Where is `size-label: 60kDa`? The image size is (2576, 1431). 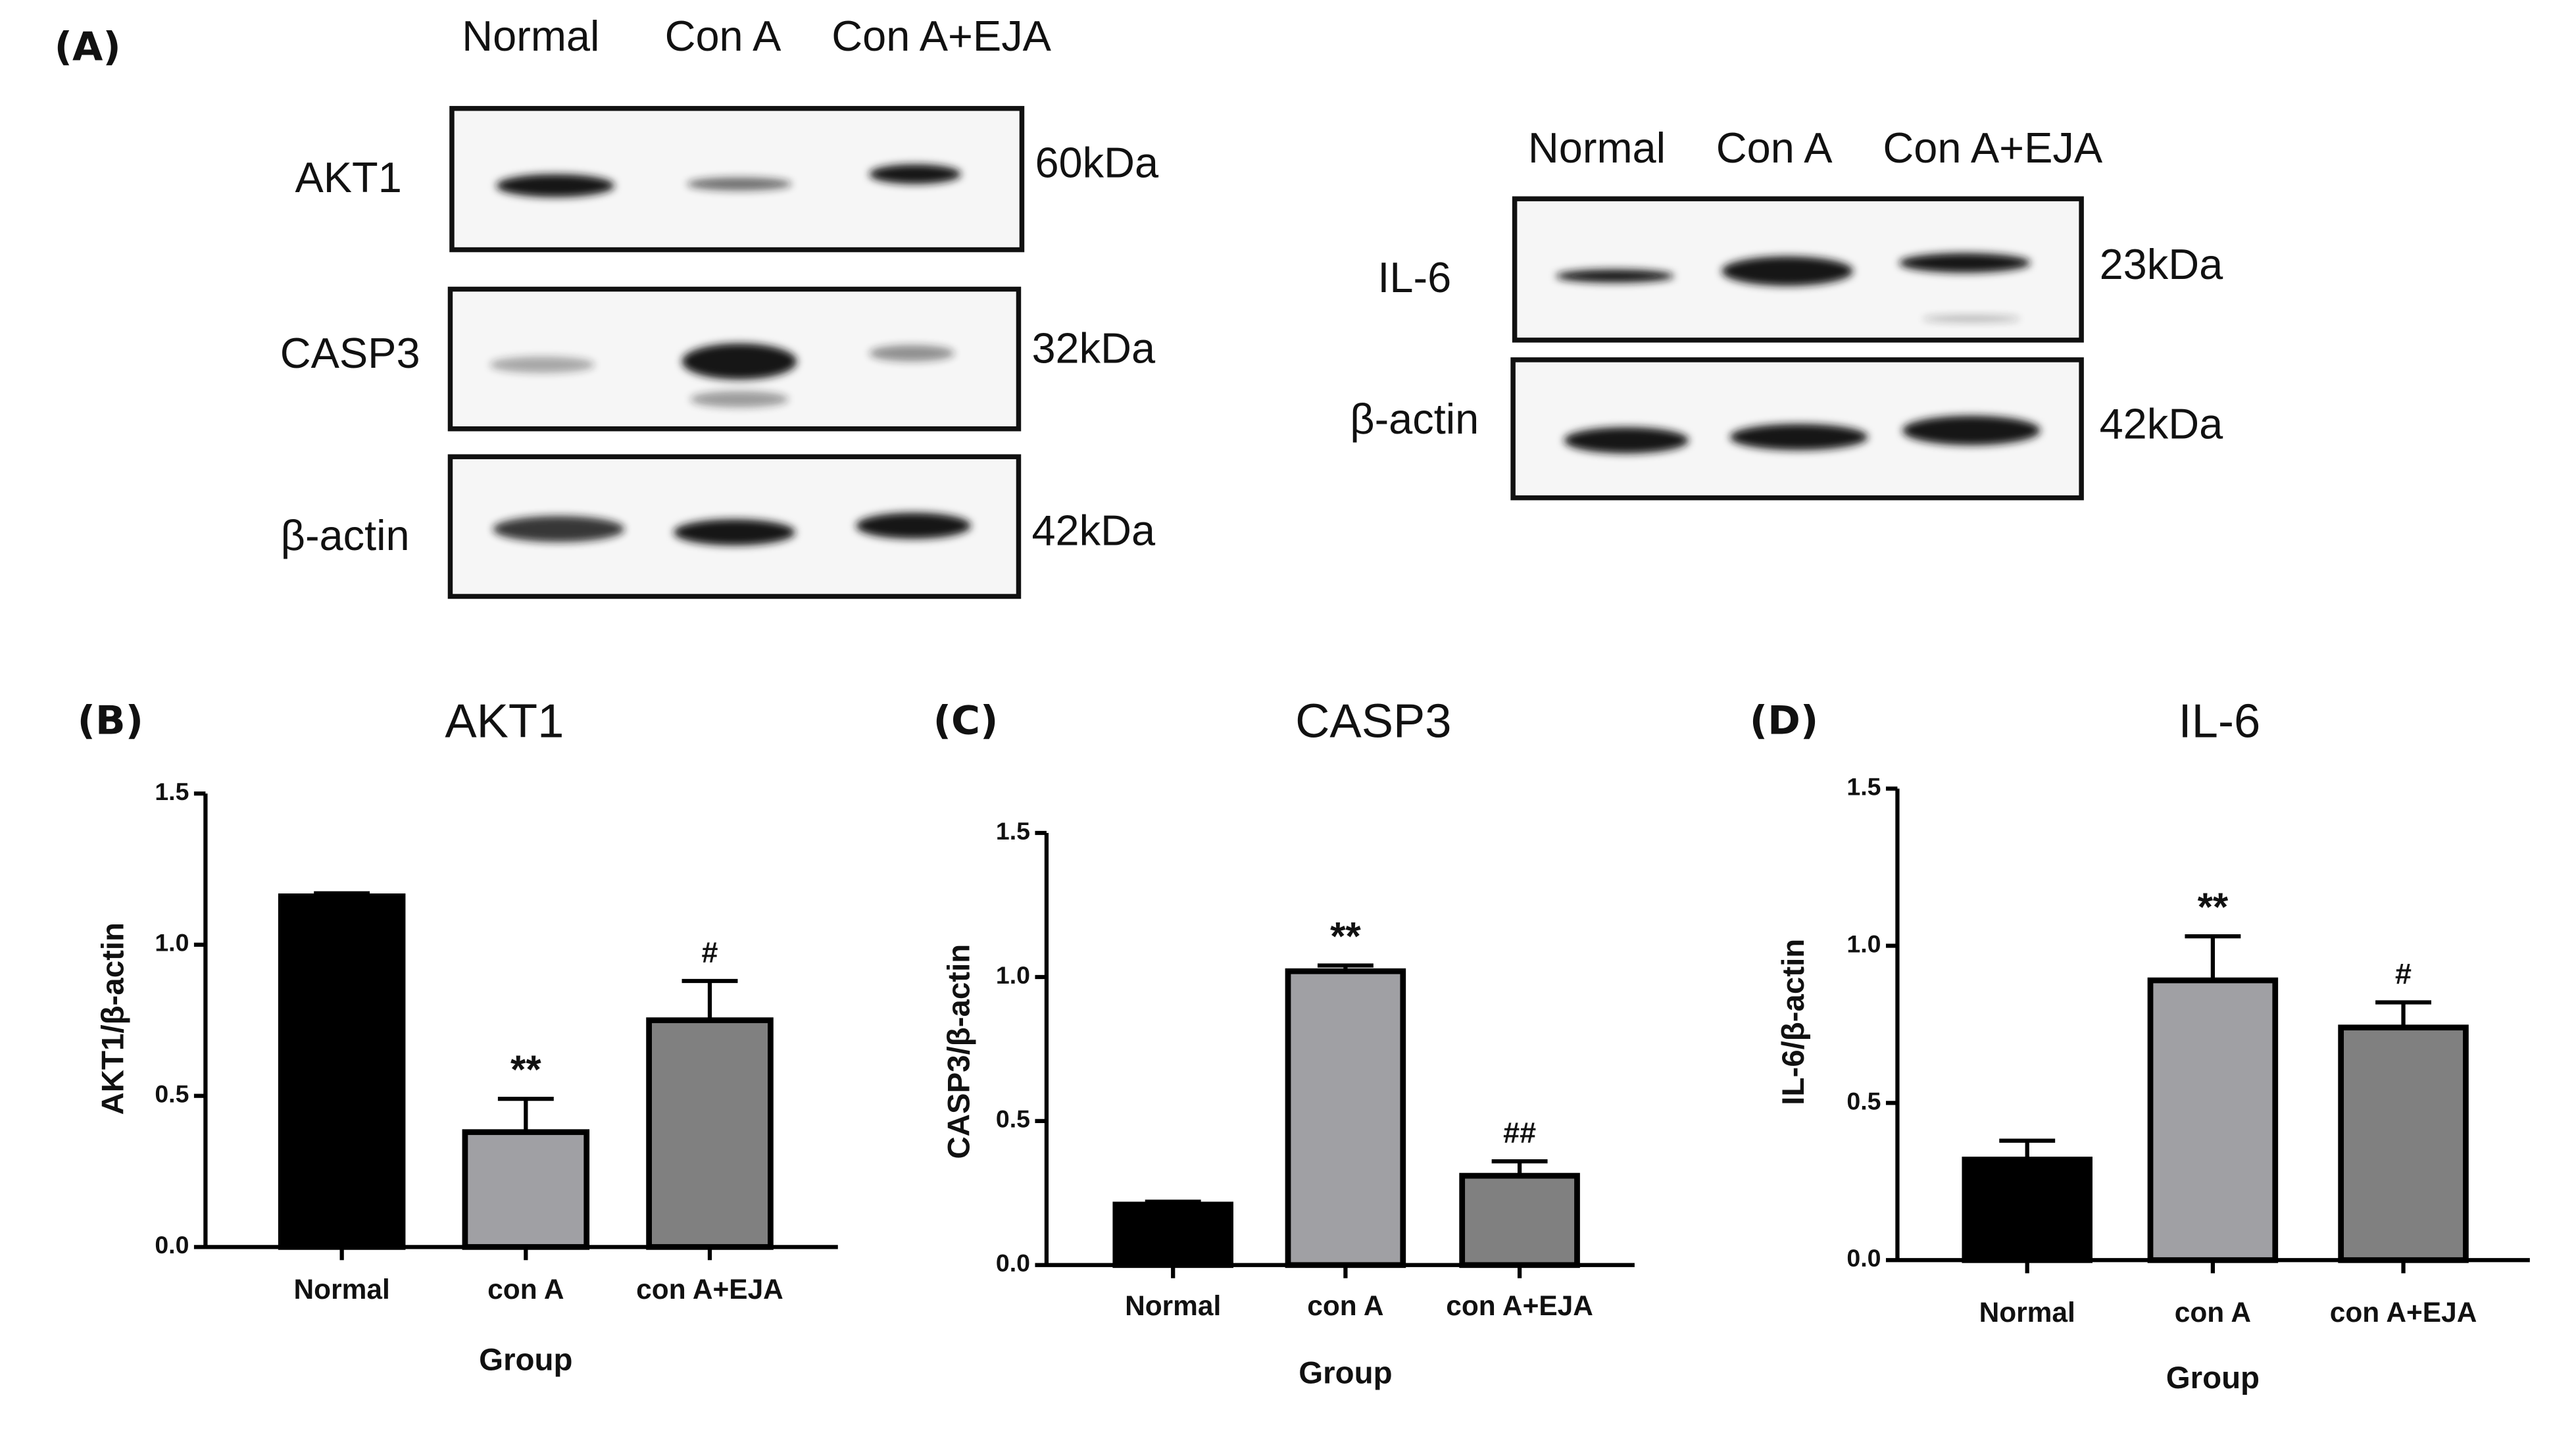
size-label: 60kDa is located at coordinates (1097, 162).